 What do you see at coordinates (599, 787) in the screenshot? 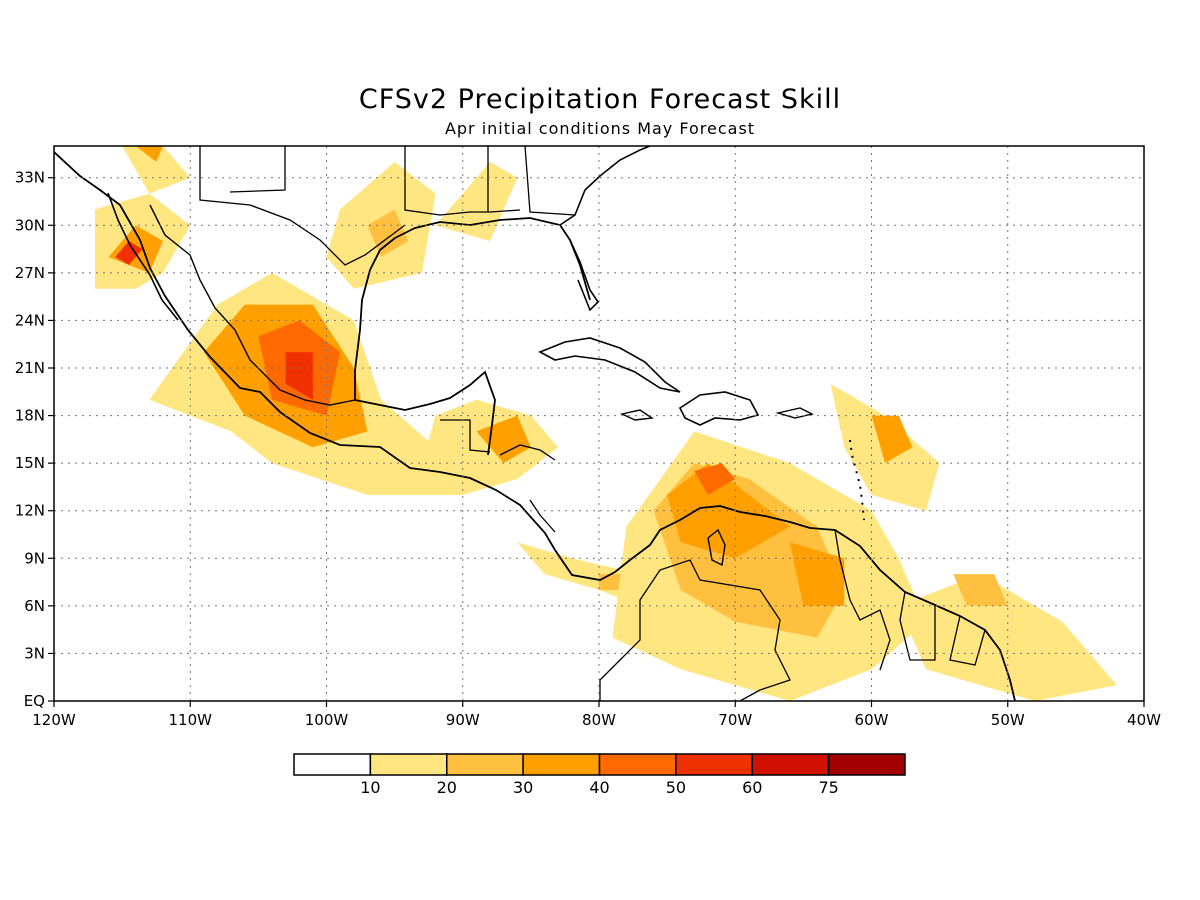
I see `colorbar-label: 40` at bounding box center [599, 787].